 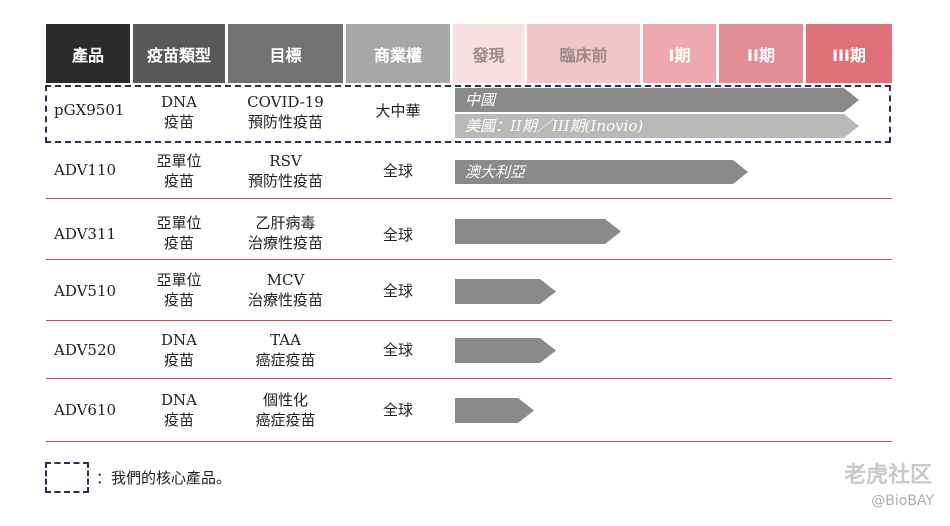 What do you see at coordinates (398, 53) in the screenshot?
I see `header-commercial-rights: 商業權` at bounding box center [398, 53].